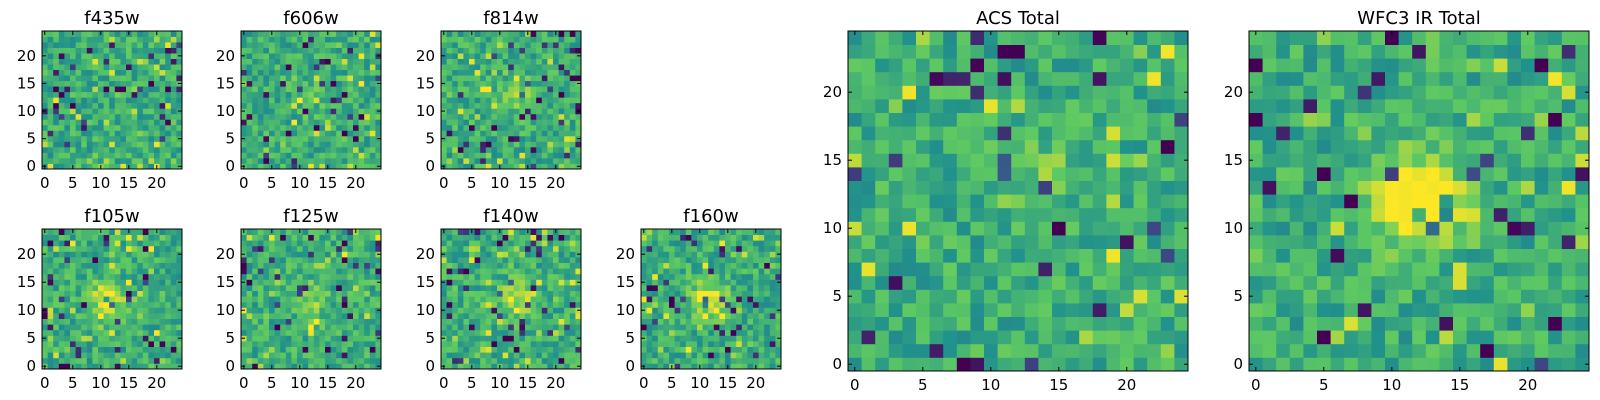 This screenshot has height=400, width=1600. I want to click on x-tick-label: 10, so click(100, 183).